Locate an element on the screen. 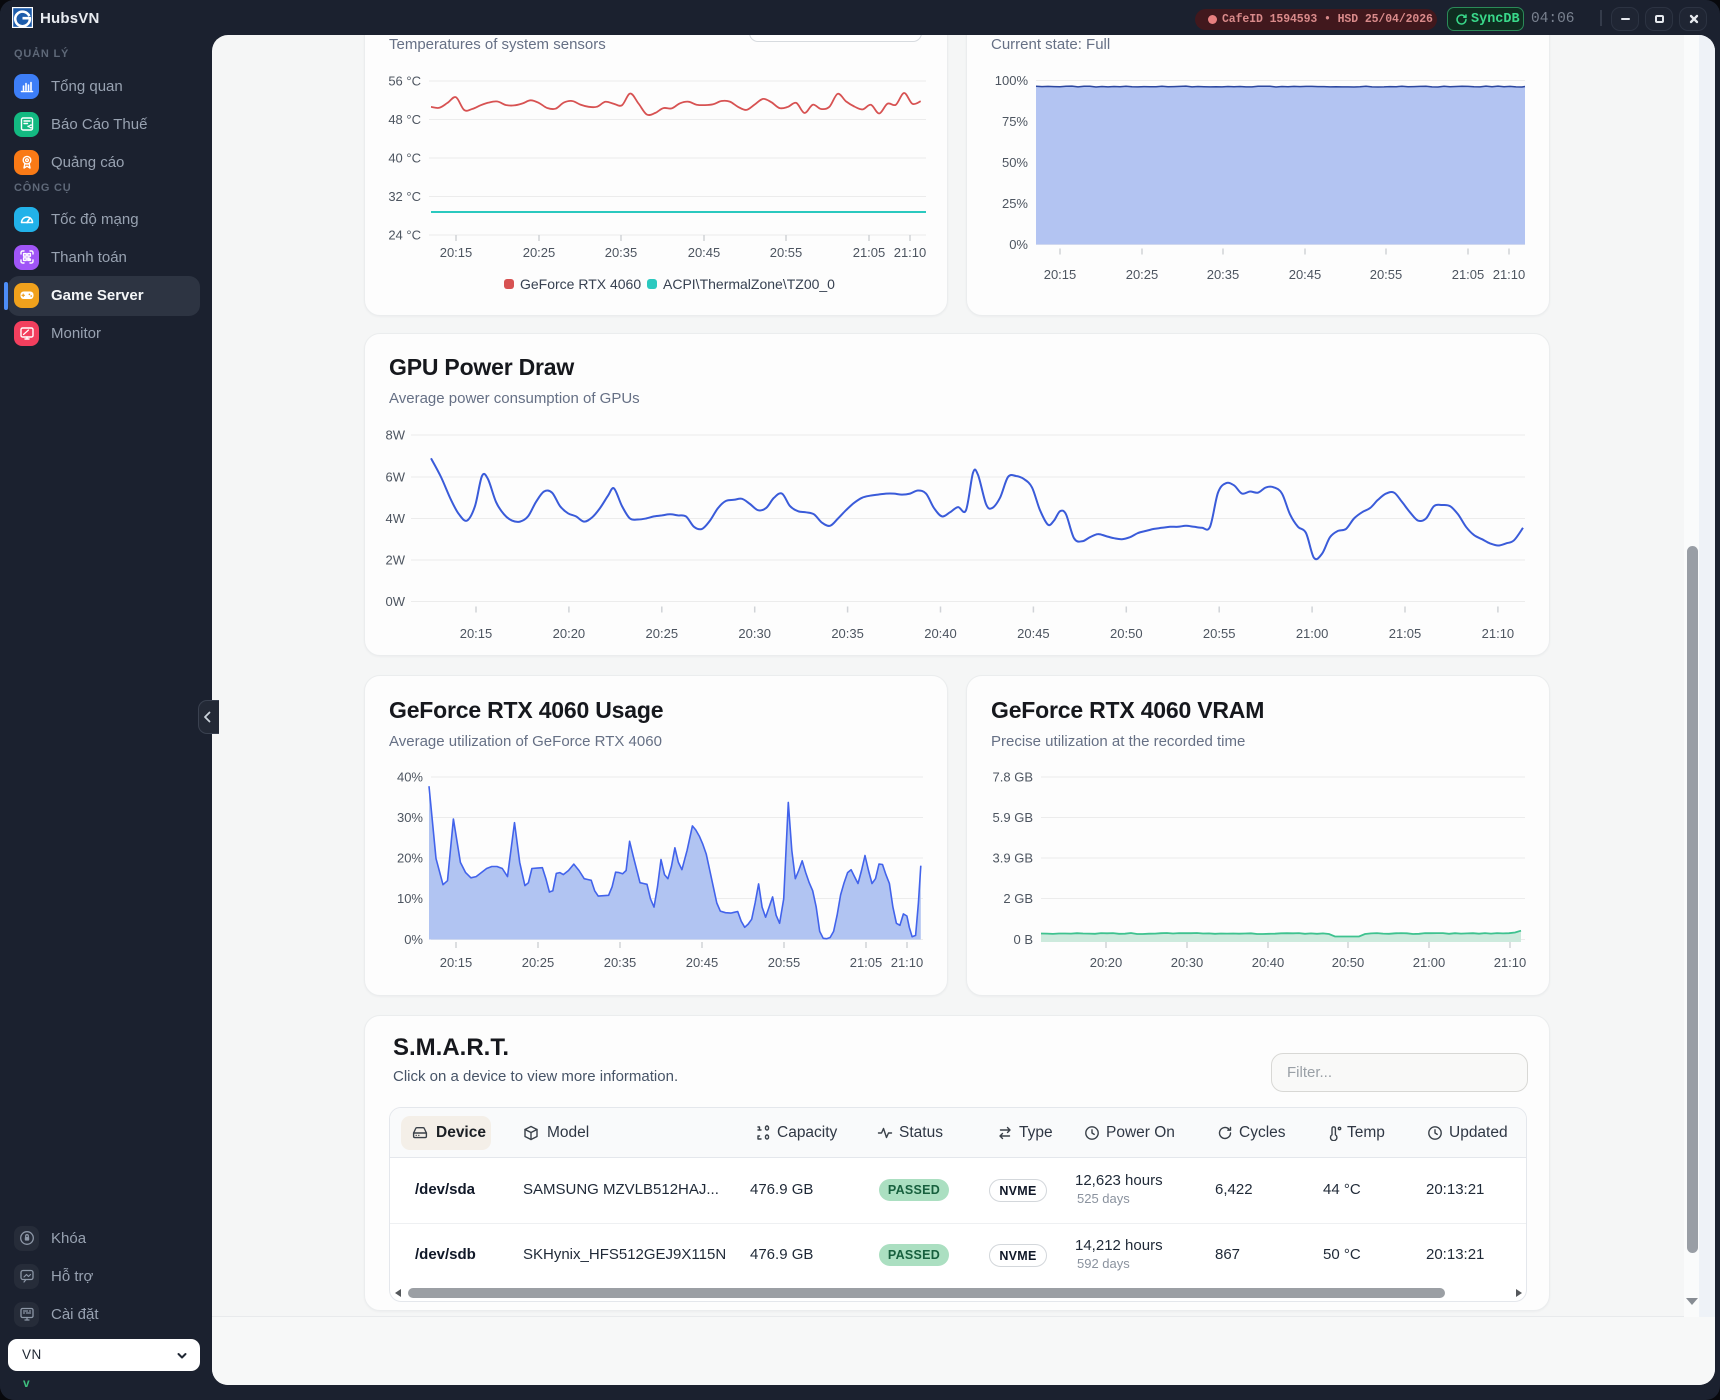  svg-text: 8W is located at coordinates (396, 435).